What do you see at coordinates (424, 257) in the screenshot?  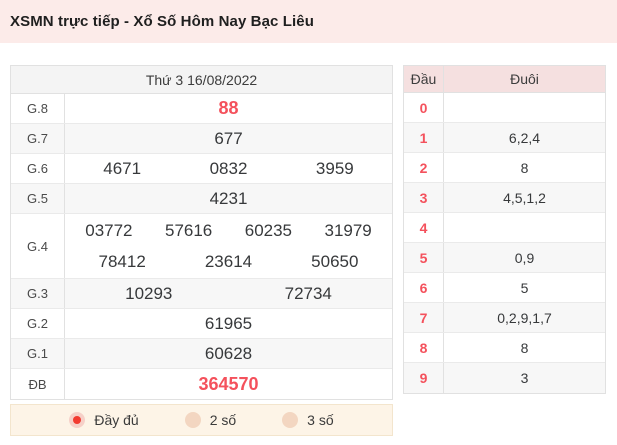 I see `head-cell: 5` at bounding box center [424, 257].